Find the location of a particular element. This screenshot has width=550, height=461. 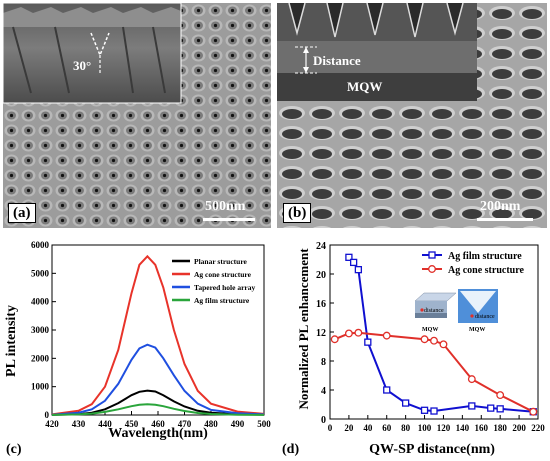

y-axis-label-c: PL intensity is located at coordinates (11, 341).